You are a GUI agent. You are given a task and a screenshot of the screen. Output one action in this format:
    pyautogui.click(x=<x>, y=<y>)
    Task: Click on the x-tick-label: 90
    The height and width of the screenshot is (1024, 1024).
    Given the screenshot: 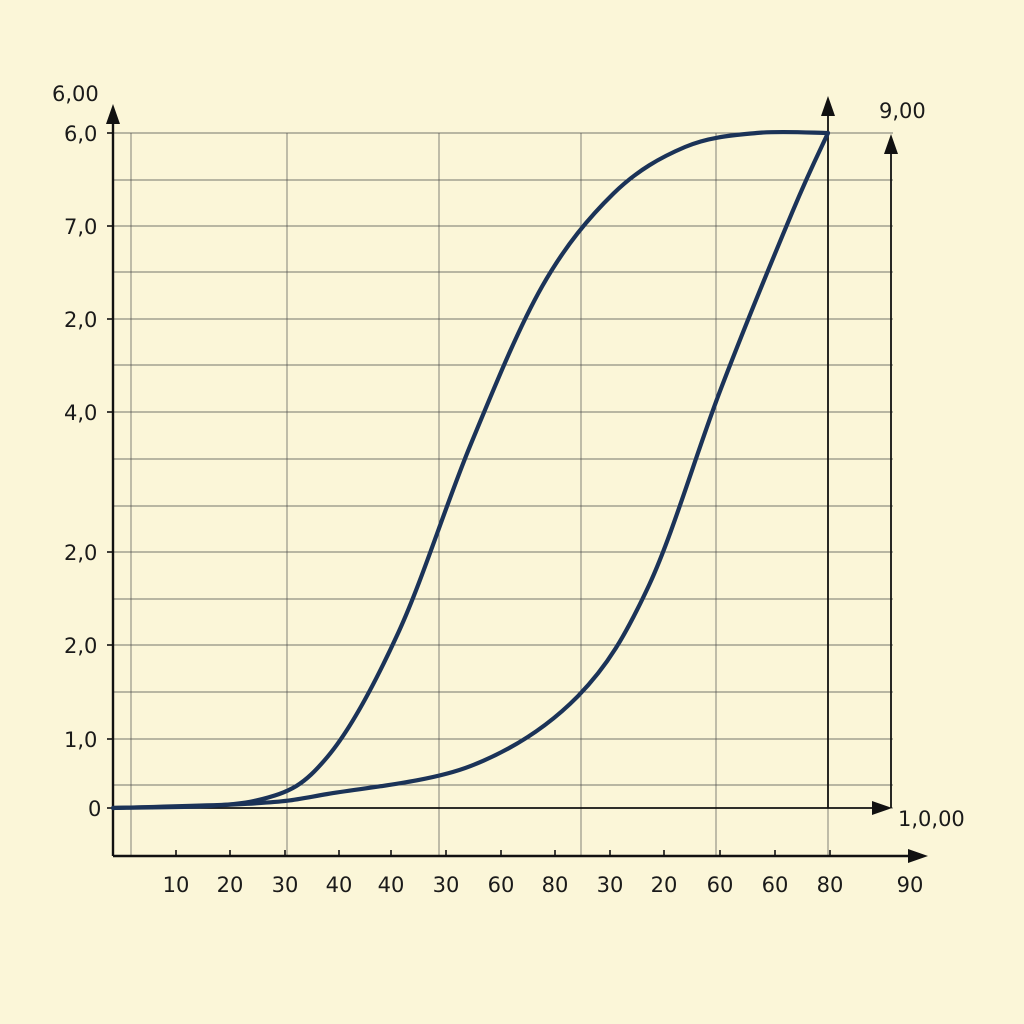 What is the action you would take?
    pyautogui.click(x=910, y=885)
    